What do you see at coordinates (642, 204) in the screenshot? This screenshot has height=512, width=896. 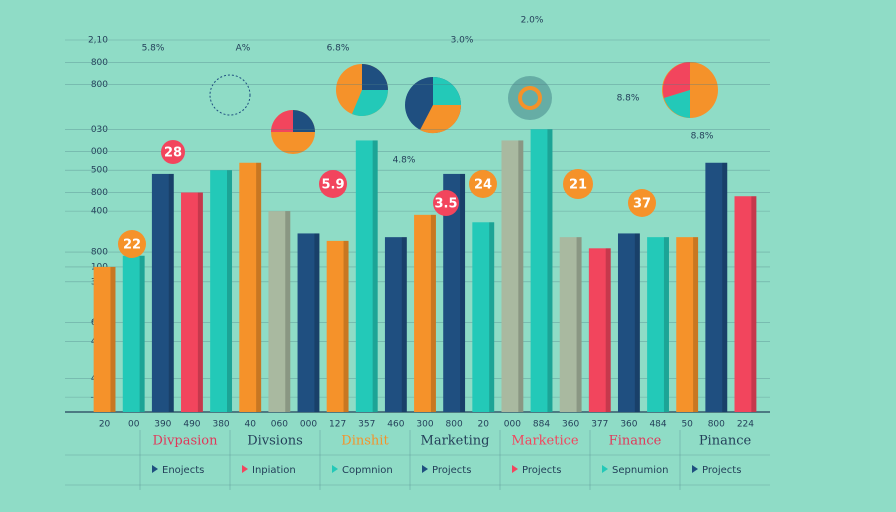 I see `annotation: 37` at bounding box center [642, 204].